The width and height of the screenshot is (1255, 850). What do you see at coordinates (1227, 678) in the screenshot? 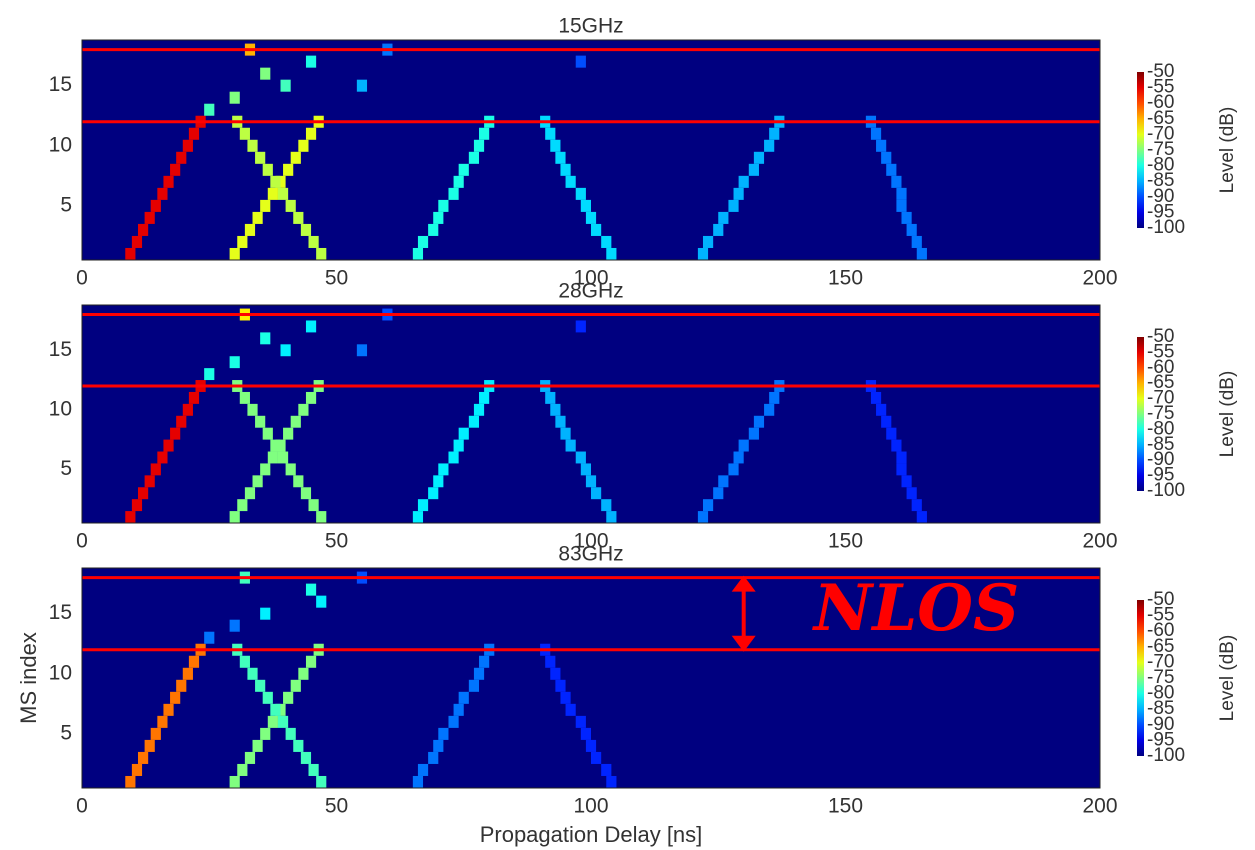
I see `colorbar-label: Level (dB)` at bounding box center [1227, 678].